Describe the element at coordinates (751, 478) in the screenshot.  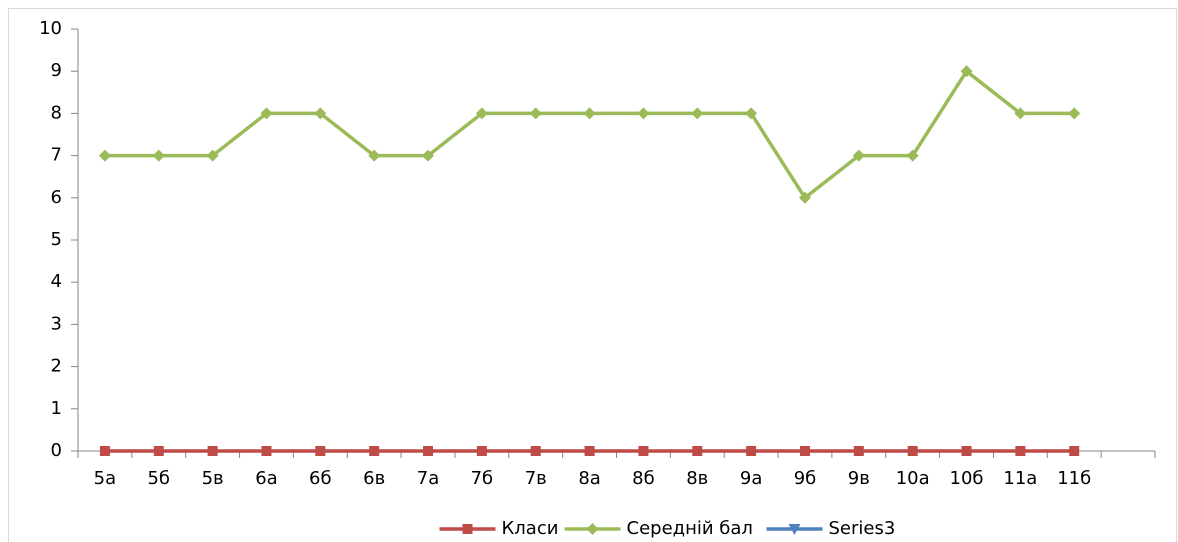
I see `x-tick-label: 9а` at that location.